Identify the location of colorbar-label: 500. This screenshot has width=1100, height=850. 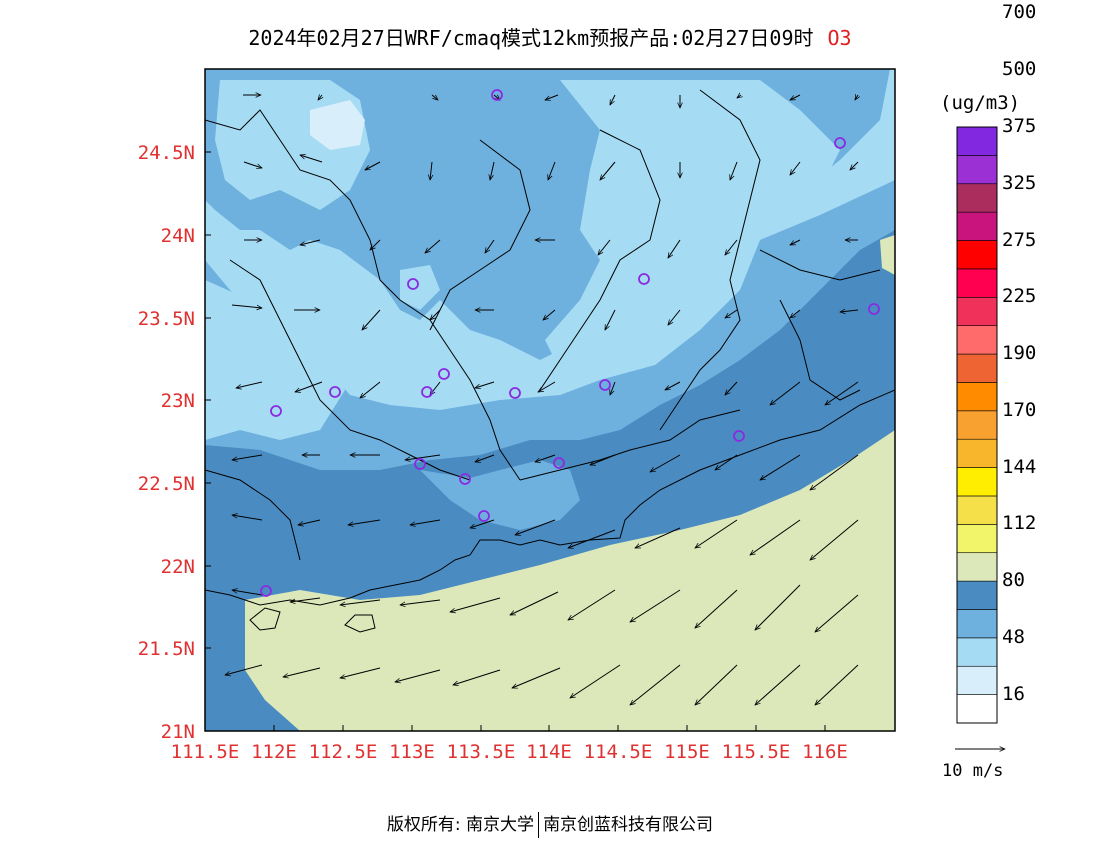
(1019, 69).